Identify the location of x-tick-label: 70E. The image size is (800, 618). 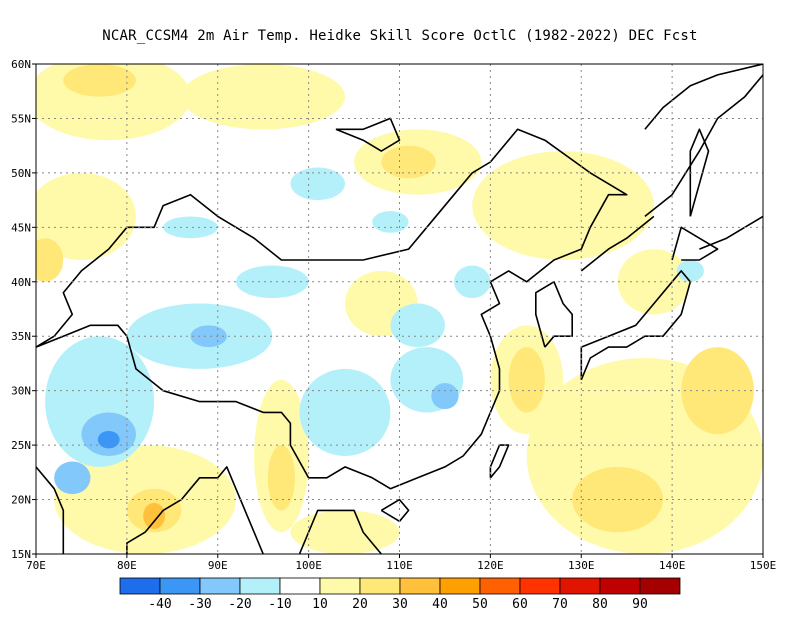
(36, 565).